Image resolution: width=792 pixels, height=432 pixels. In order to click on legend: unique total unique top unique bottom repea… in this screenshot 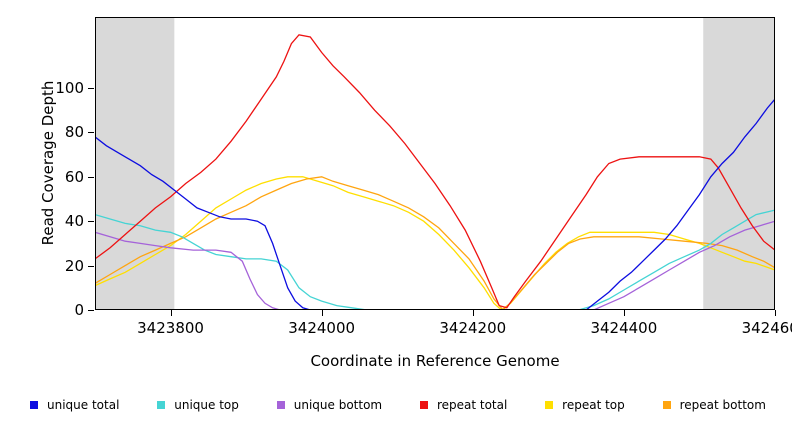, I will do `click(396, 405)`.